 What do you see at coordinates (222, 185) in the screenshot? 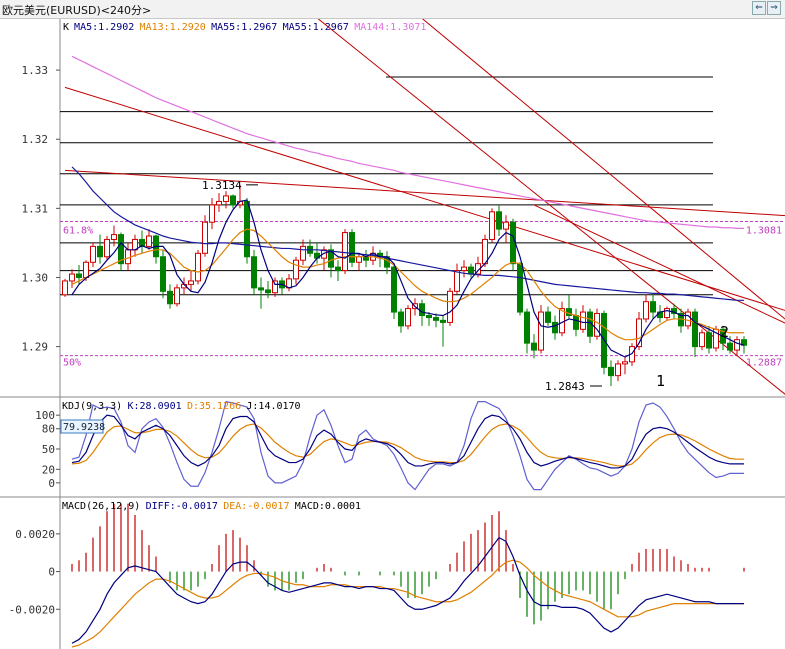
I see `high-annotation: 1.3134` at bounding box center [222, 185].